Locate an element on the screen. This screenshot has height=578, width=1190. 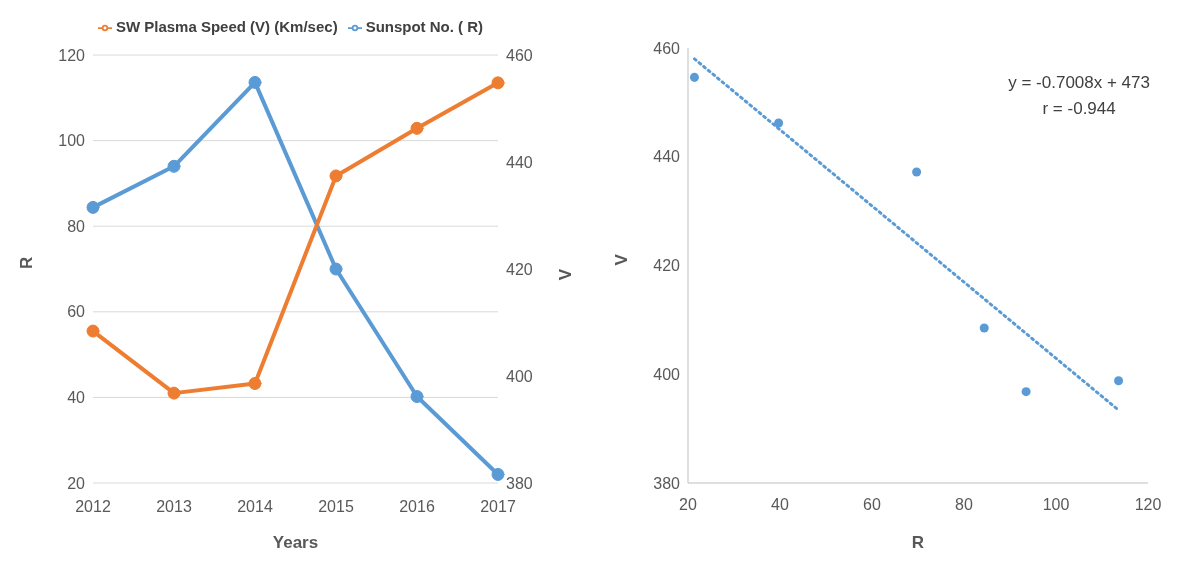
y2-axis-title: V is located at coordinates (566, 274).